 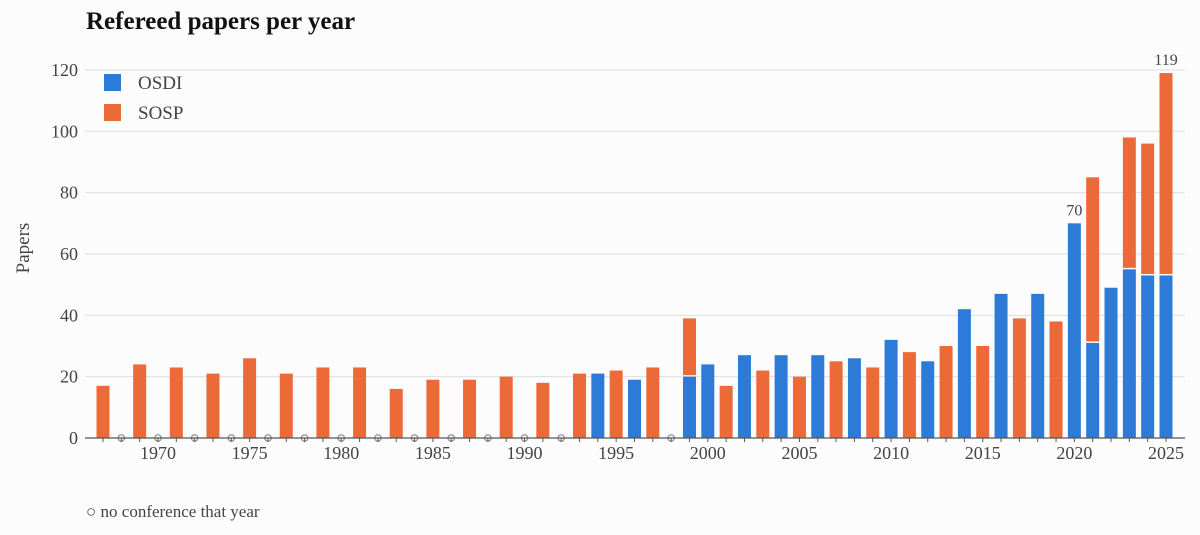 What do you see at coordinates (221, 21) in the screenshot?
I see `chart-title: Refereed papers per year` at bounding box center [221, 21].